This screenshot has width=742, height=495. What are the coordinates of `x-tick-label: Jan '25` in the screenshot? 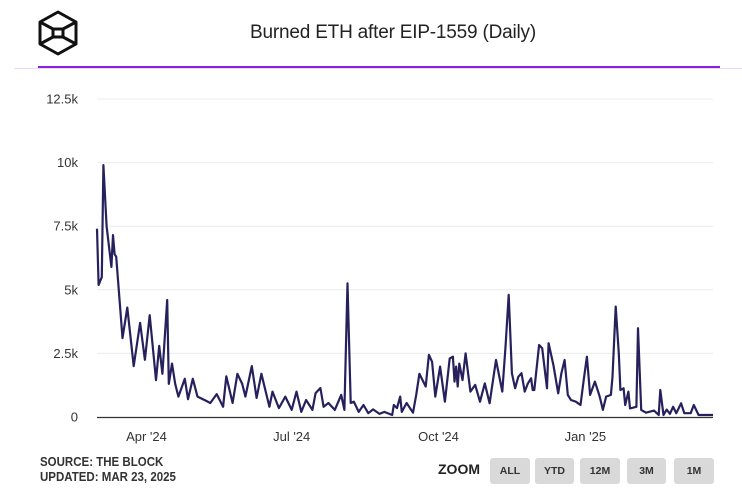 It's located at (586, 436).